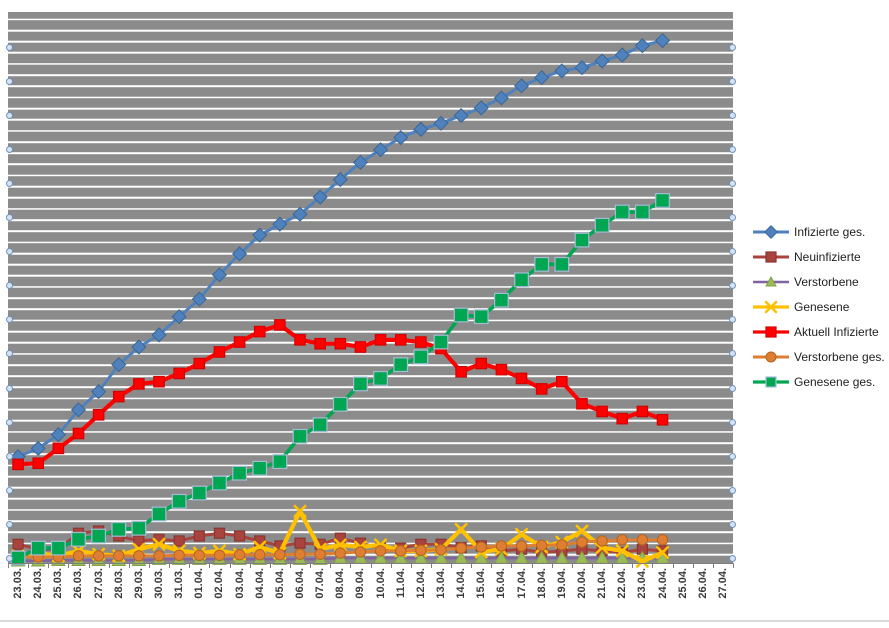 Image resolution: width=889 pixels, height=628 pixels. I want to click on legend-entry-aktuell-infizierte: Aktuell Infizierte, so click(820, 332).